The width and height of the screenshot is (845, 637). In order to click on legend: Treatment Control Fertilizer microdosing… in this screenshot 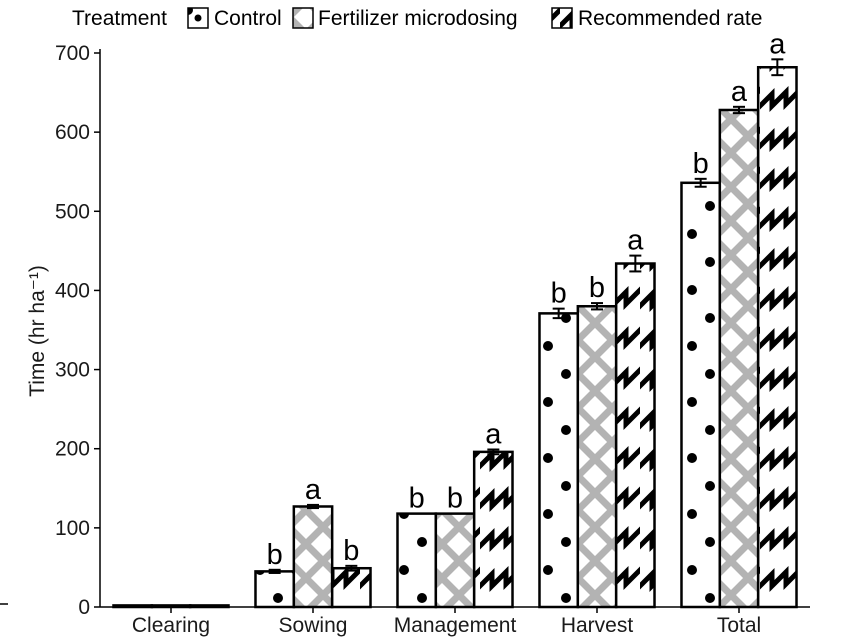, I will do `click(417, 18)`.